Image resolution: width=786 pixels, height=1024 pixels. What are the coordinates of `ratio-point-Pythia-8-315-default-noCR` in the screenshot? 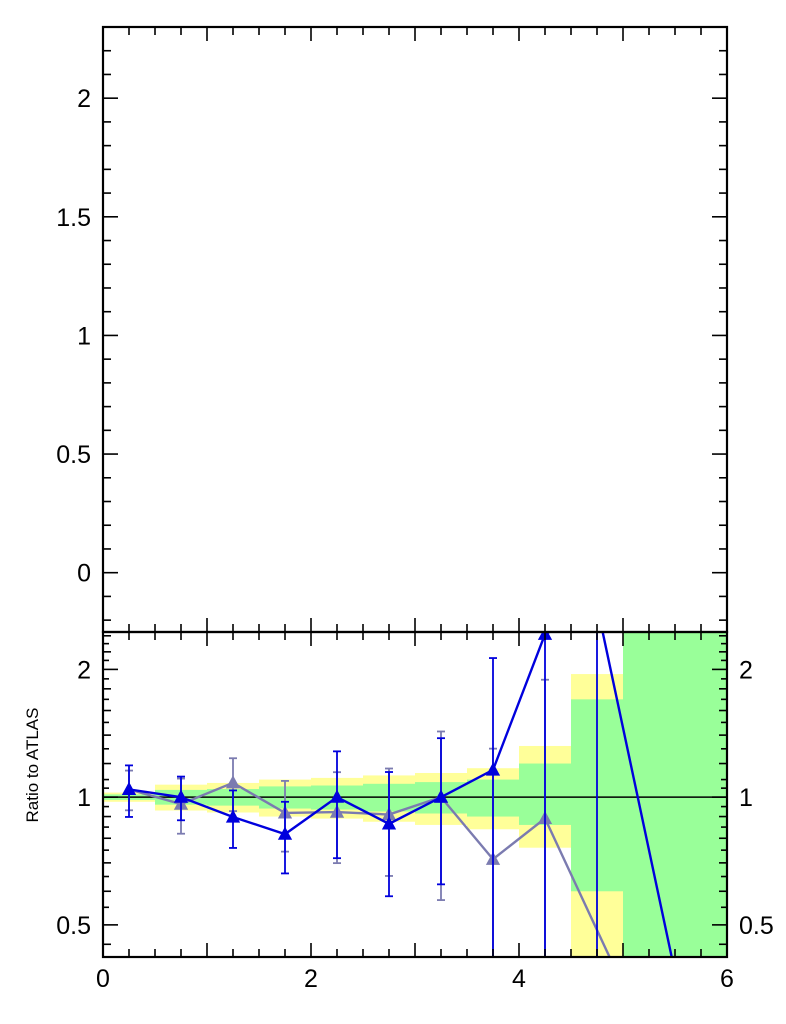 It's located at (233, 782).